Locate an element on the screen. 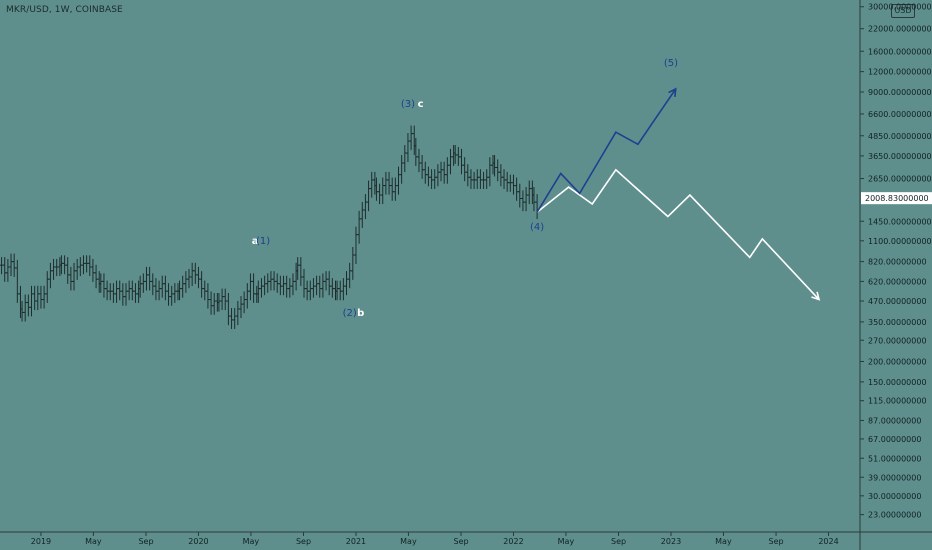 The width and height of the screenshot is (932, 550). y-tick-label: 200.00000000 is located at coordinates (897, 362).